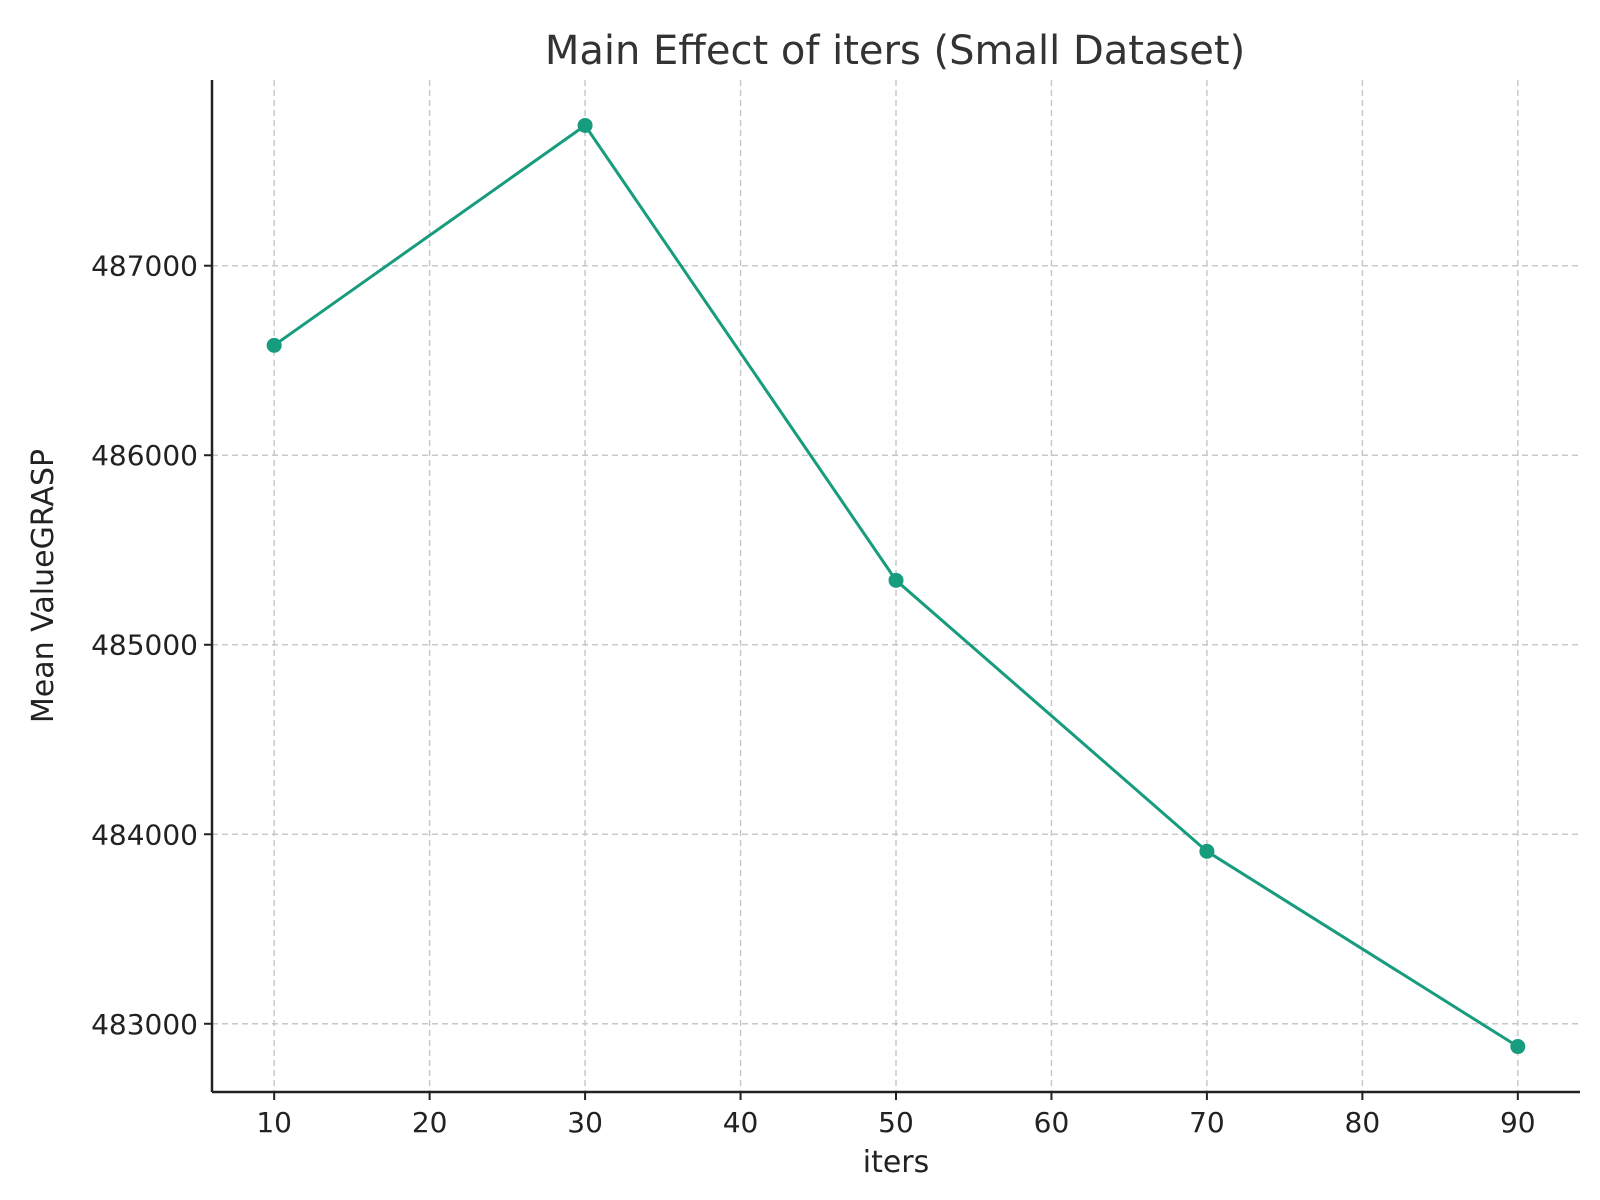  What do you see at coordinates (1052, 1122) in the screenshot?
I see `x-tick-label: 60` at bounding box center [1052, 1122].